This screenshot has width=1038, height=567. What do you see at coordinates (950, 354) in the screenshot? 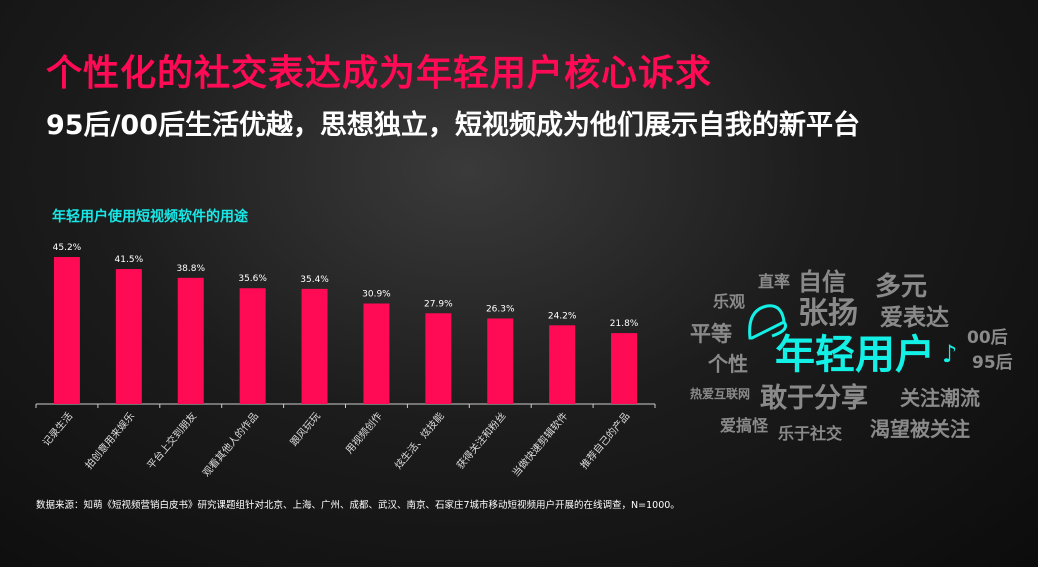
I see `music-note-icon: ♪` at bounding box center [950, 354].